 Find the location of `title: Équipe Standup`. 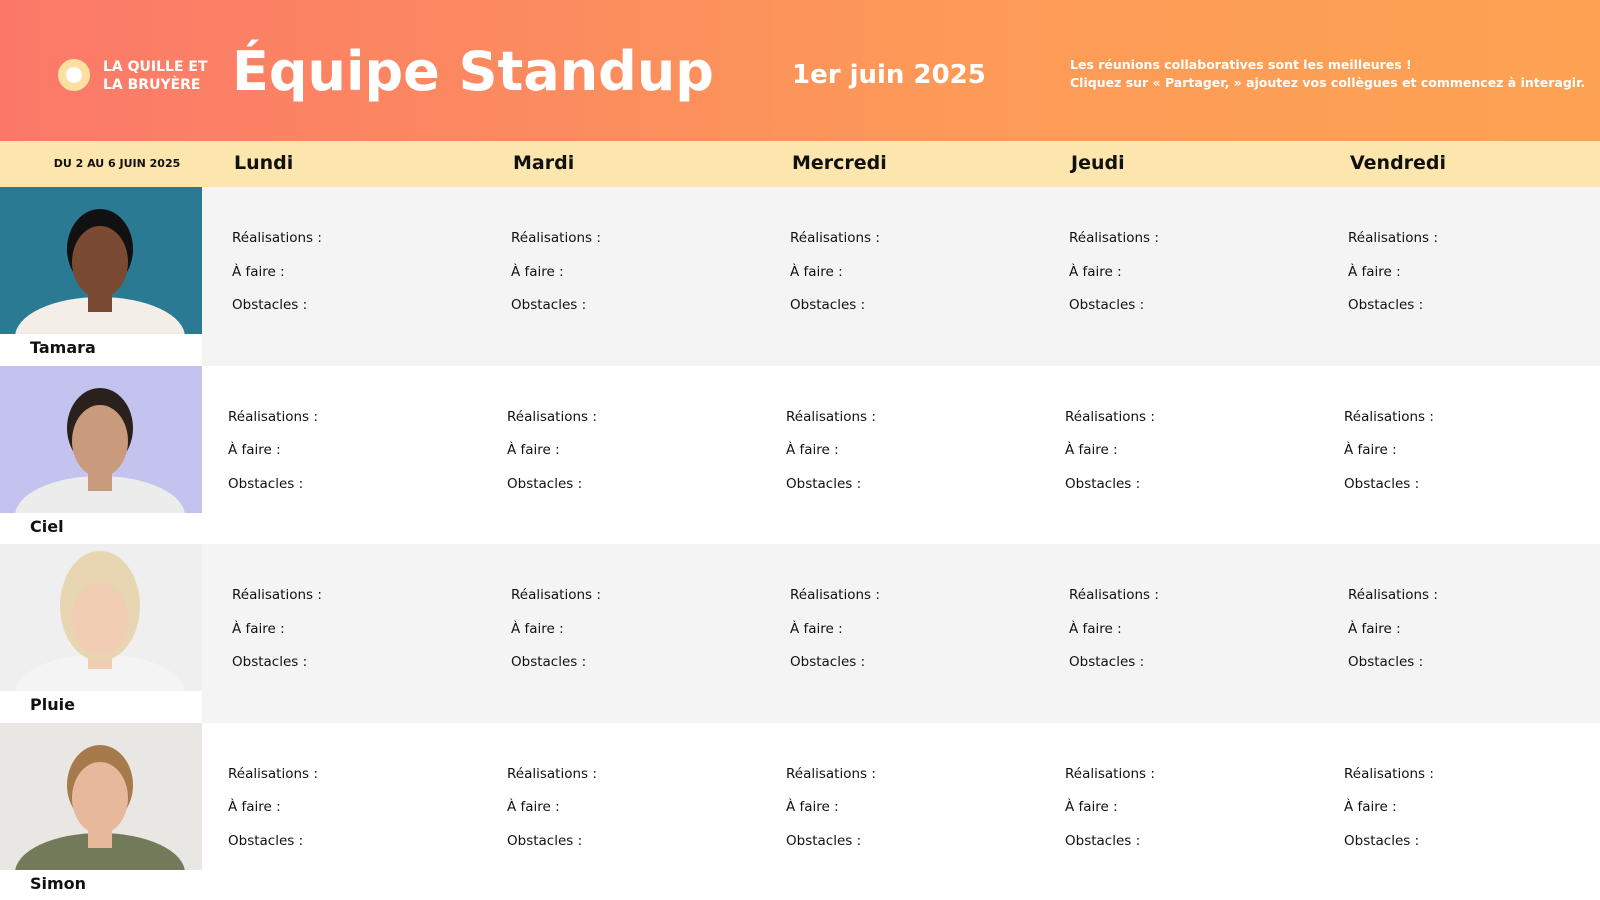

title: Équipe Standup is located at coordinates (473, 71).